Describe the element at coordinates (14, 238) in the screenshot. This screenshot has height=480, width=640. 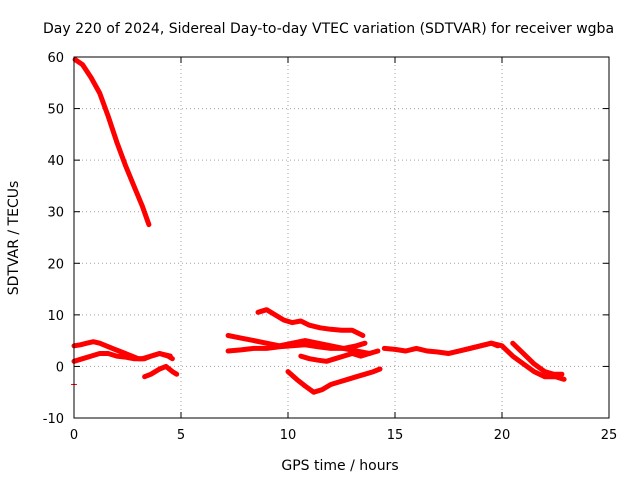
I see `y-axis-label: SDTVAR / TECUs` at that location.